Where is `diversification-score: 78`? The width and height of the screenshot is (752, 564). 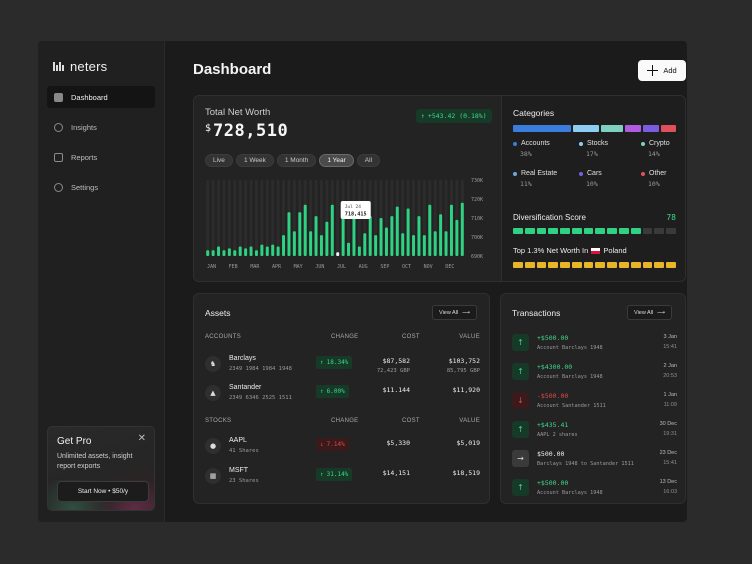 diversification-score: 78 is located at coordinates (671, 217).